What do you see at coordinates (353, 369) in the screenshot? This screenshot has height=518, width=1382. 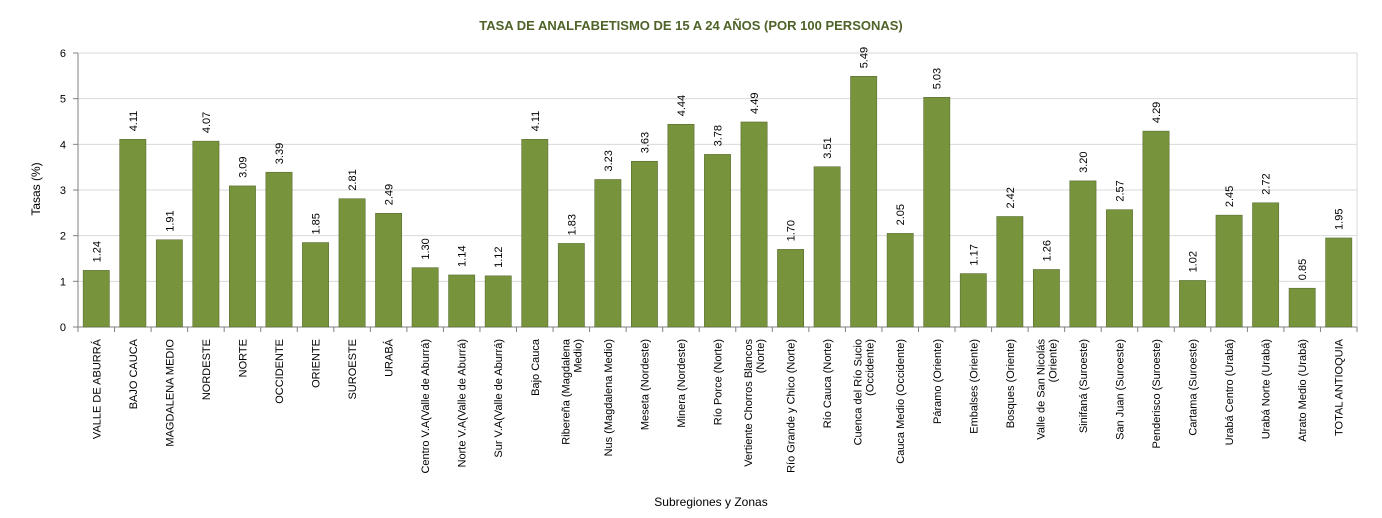 I see `category-label-line: SUROESTE` at bounding box center [353, 369].